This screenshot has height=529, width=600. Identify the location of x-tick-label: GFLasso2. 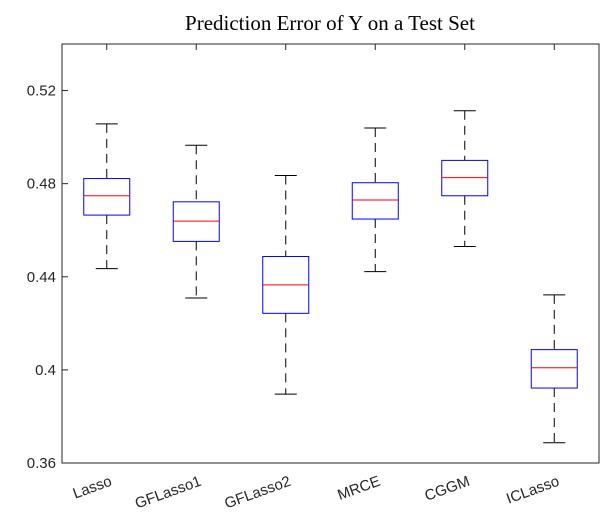
(257, 493).